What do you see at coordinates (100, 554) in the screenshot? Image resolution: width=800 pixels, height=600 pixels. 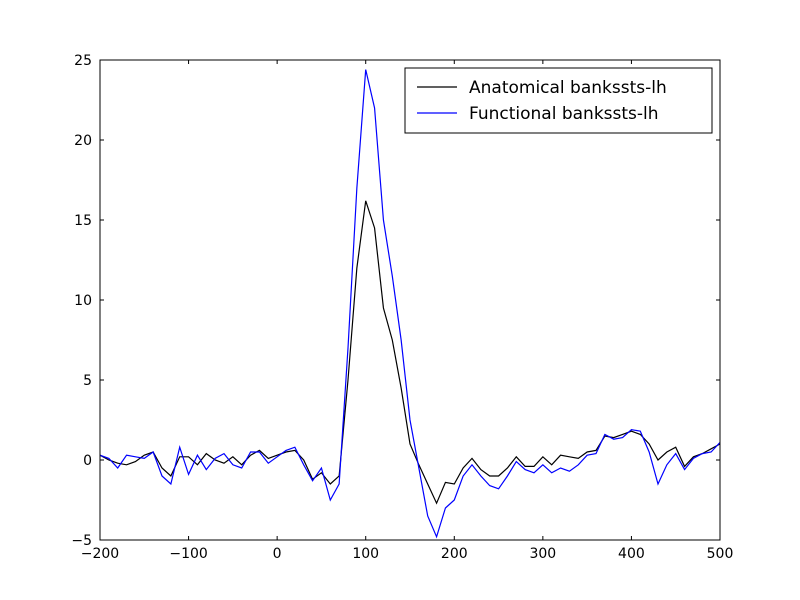 I see `x-tick-label: −200` at bounding box center [100, 554].